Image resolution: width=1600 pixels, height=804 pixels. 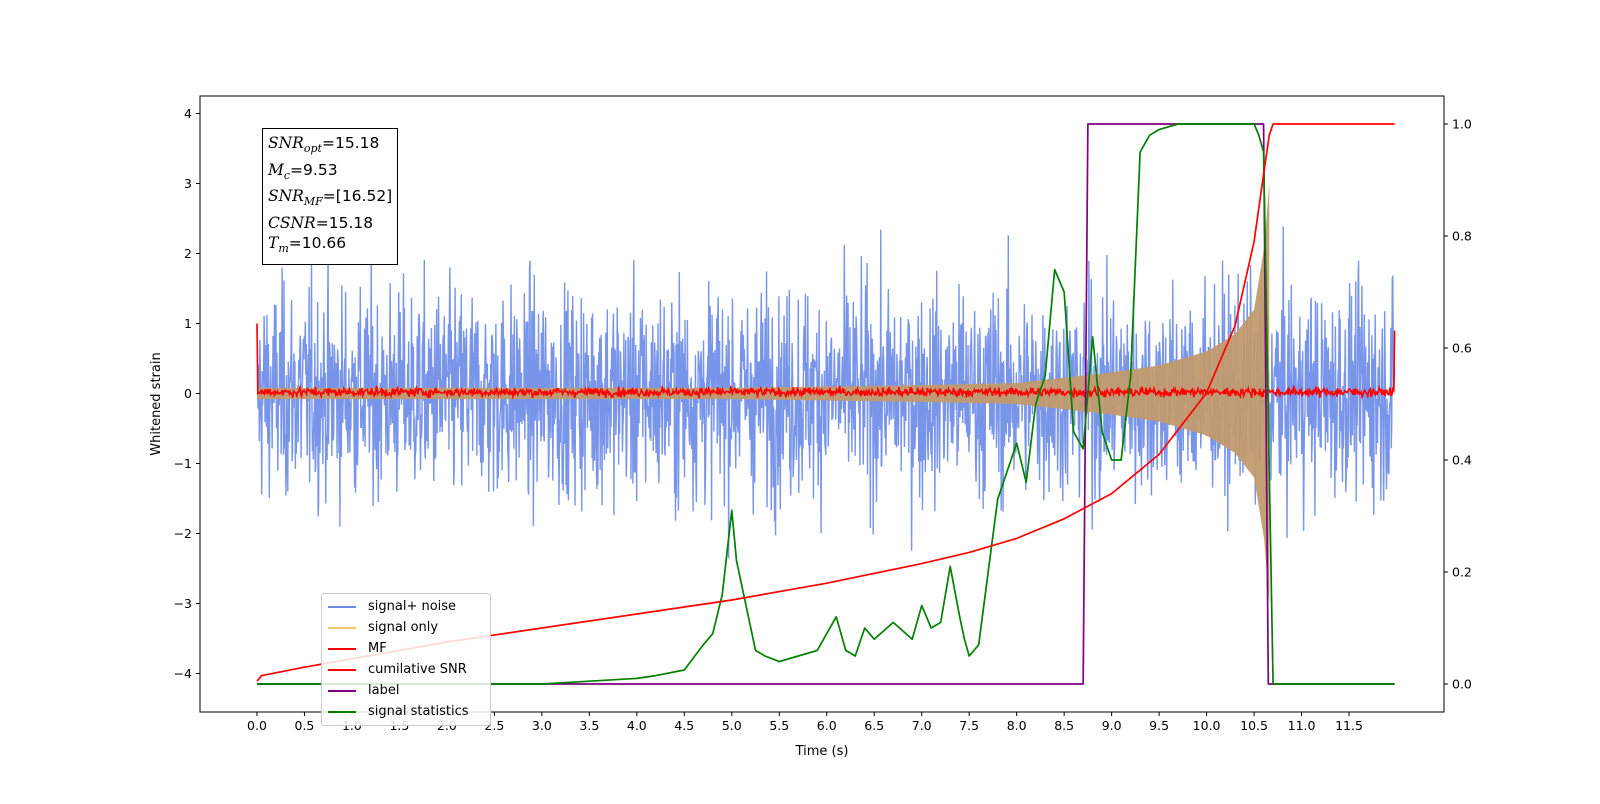 I want to click on annot-snr-mf: SNRMF=[16.52], so click(x=330, y=198).